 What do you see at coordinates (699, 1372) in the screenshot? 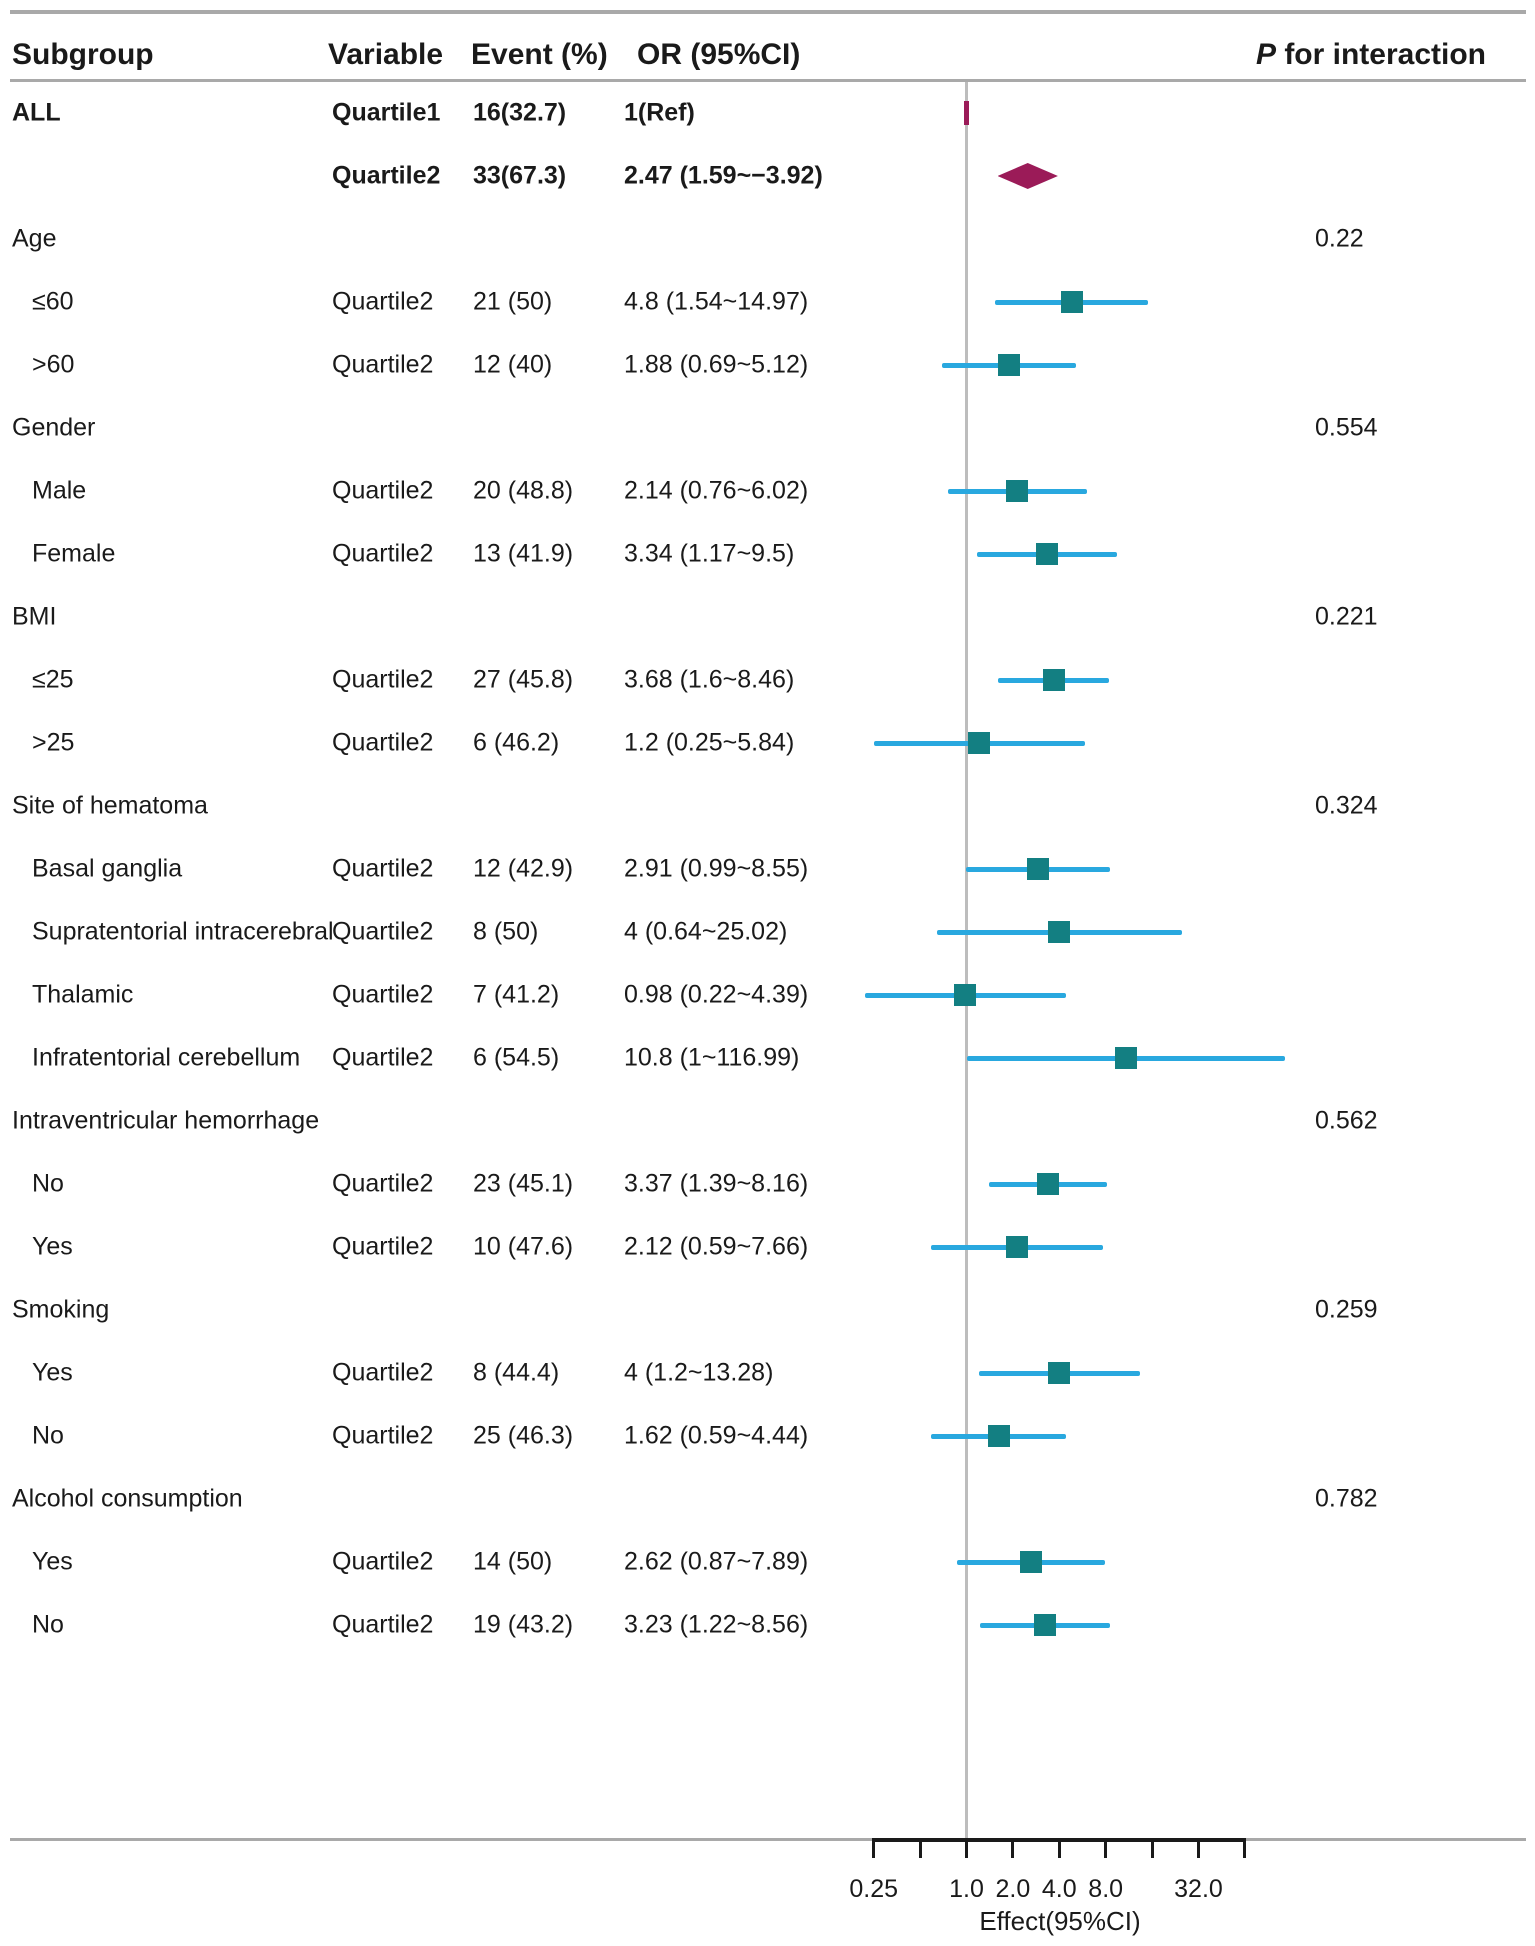
I see `row-or-ci: 4 (1.2~13.28)` at bounding box center [699, 1372].